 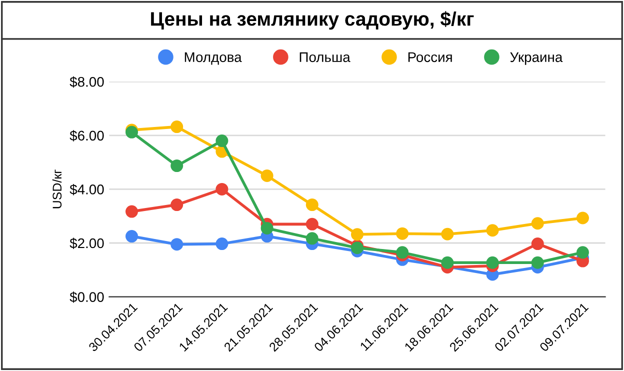 What do you see at coordinates (536, 58) in the screenshot?
I see `legend-label: Украина` at bounding box center [536, 58].